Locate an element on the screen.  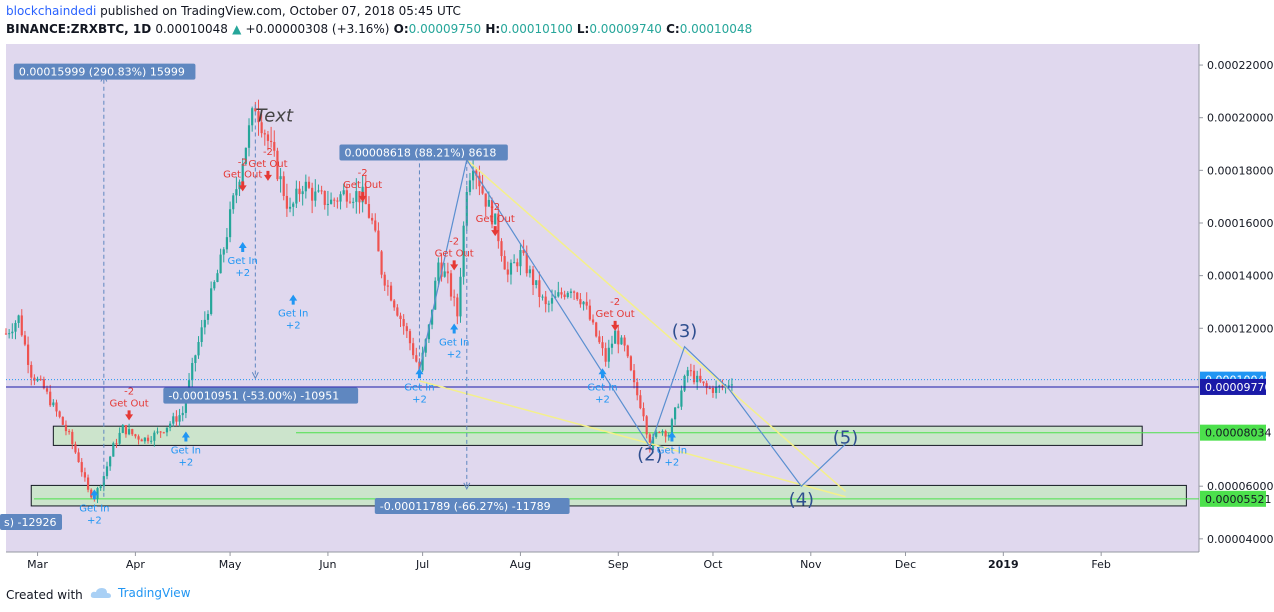
tradingview-cloud-icon is located at coordinates (100, 593).